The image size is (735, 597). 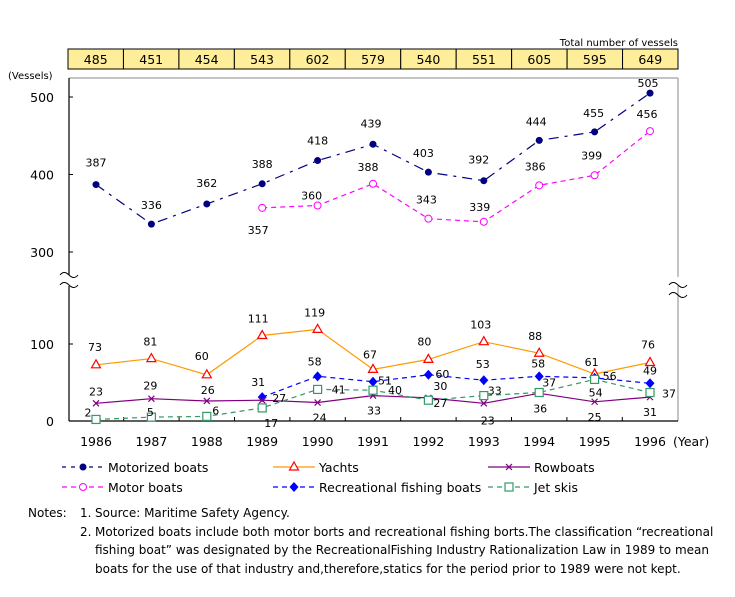 I want to click on rowboats-data-label: 27, so click(x=279, y=398).